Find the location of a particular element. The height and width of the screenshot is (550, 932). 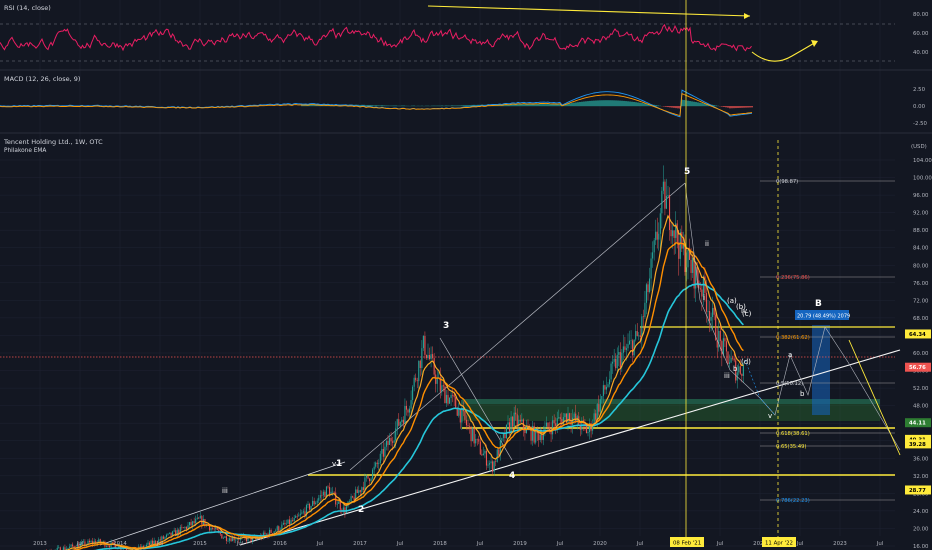

wave-label-small-c-paren: (c) is located at coordinates (747, 314).